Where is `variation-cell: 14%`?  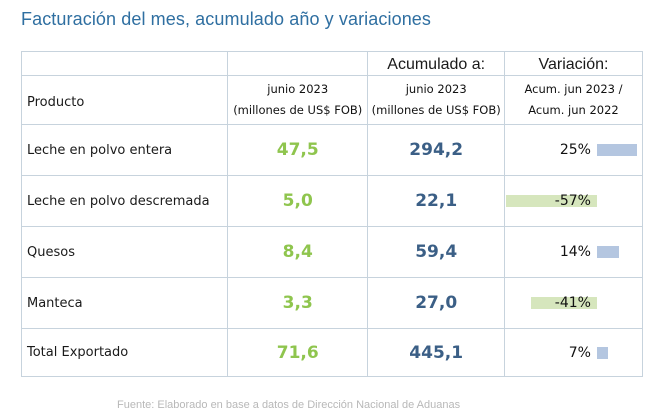 variation-cell: 14% is located at coordinates (573, 252).